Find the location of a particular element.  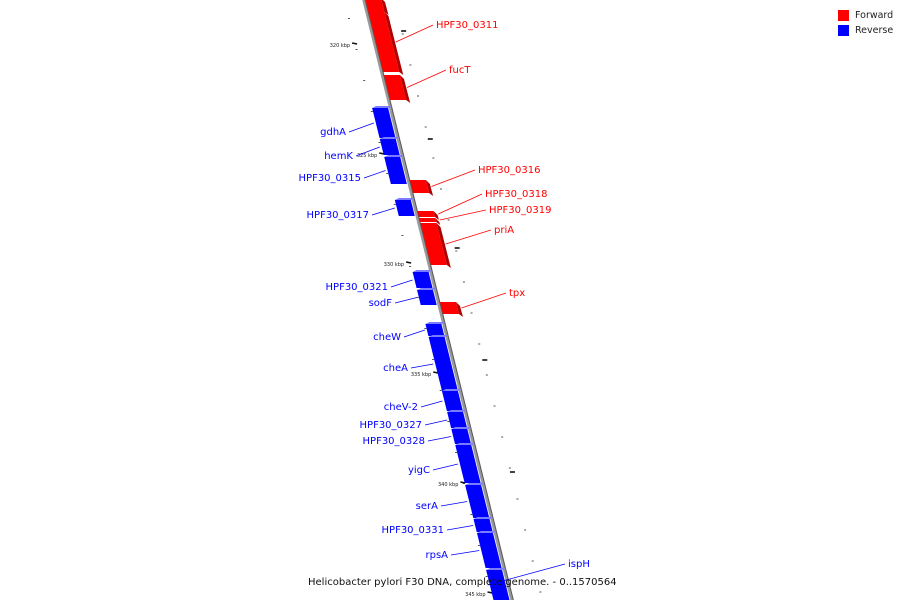

reverse-swatch is located at coordinates (843, 30).